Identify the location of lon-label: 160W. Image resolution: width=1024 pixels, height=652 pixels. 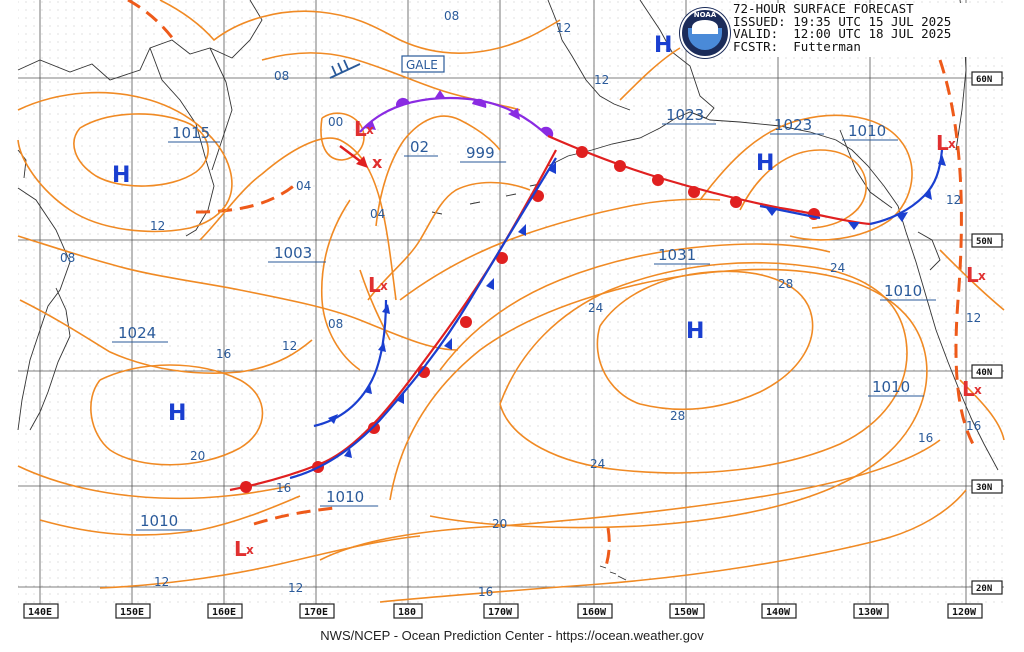
(595, 611).